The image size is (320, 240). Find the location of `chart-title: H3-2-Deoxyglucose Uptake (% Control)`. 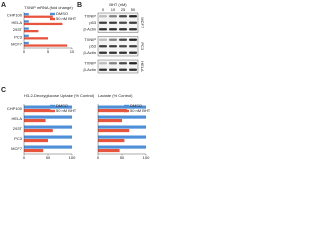

chart-title: H3-2-Deoxyglucose Uptake (% Control) is located at coordinates (59, 95).